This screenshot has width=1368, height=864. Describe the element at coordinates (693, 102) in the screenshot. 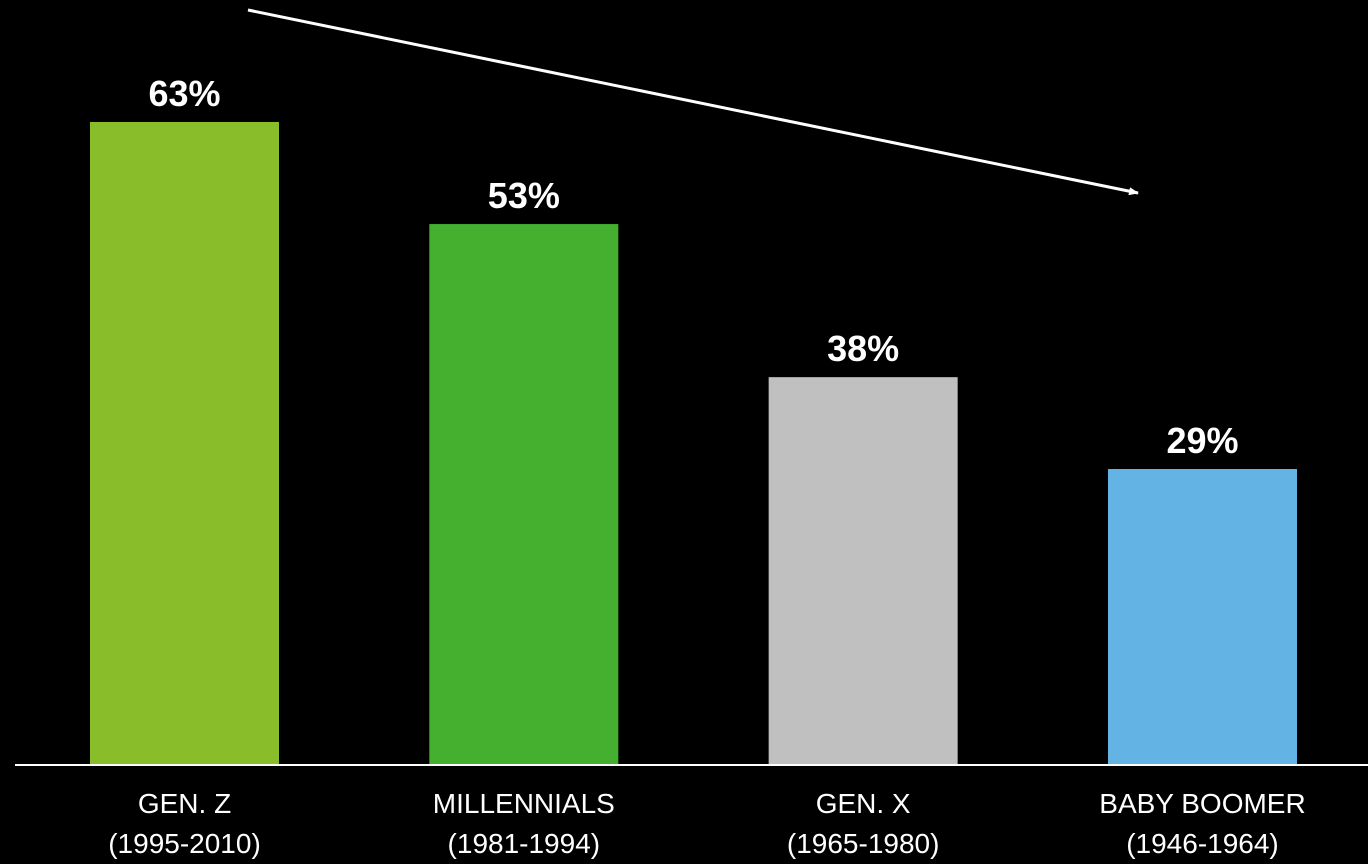

I see `trend-arrow` at that location.